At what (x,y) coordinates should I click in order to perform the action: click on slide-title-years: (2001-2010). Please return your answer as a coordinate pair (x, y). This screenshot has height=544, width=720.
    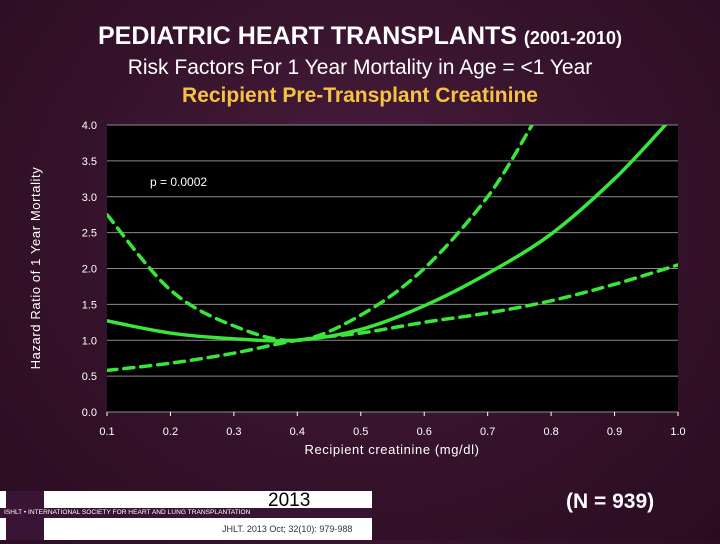
    Looking at the image, I should click on (572, 38).